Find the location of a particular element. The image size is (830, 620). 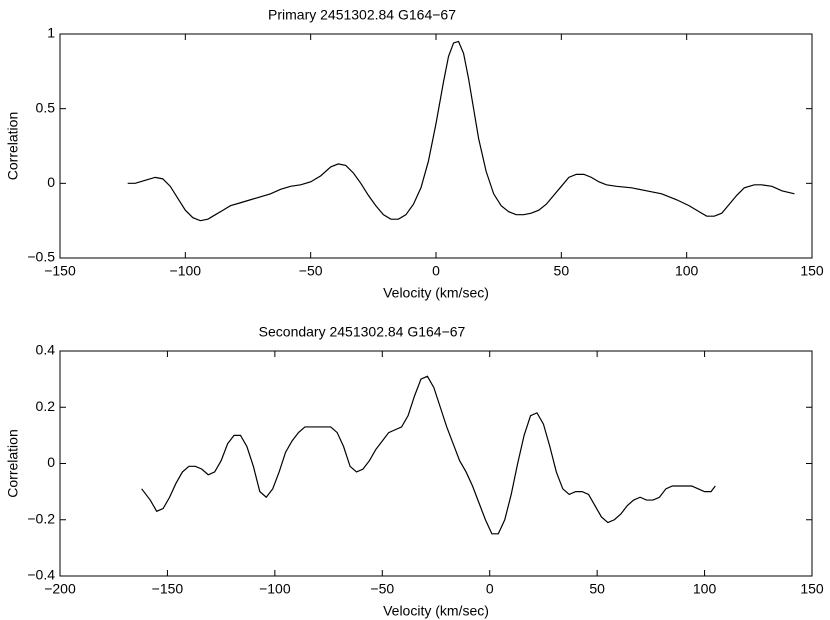

y-tick-label: 1 is located at coordinates (51, 33).